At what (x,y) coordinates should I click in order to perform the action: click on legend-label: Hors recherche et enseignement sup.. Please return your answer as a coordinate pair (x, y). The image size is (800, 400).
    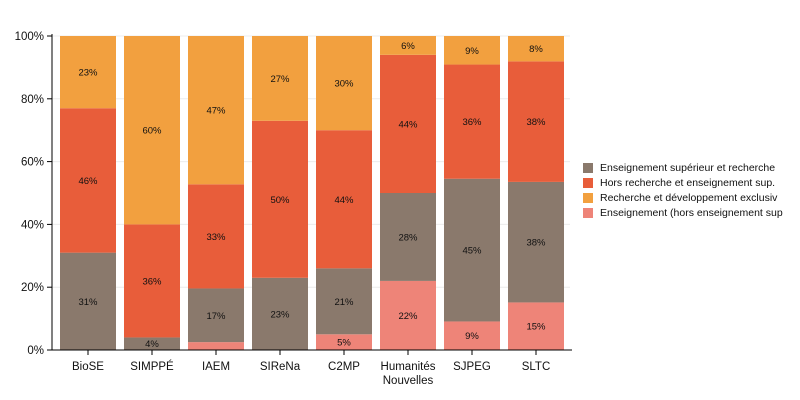
    Looking at the image, I should click on (688, 182).